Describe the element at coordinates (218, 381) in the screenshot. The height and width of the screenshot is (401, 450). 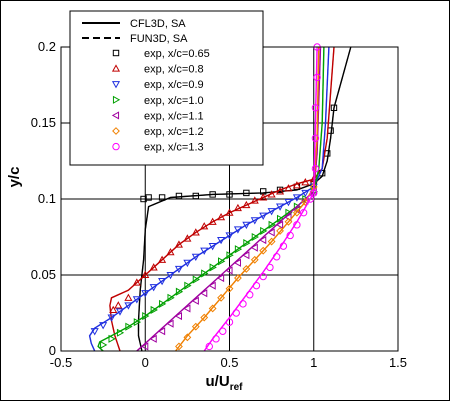
I see `x-axis-label-main: u/U` at that location.